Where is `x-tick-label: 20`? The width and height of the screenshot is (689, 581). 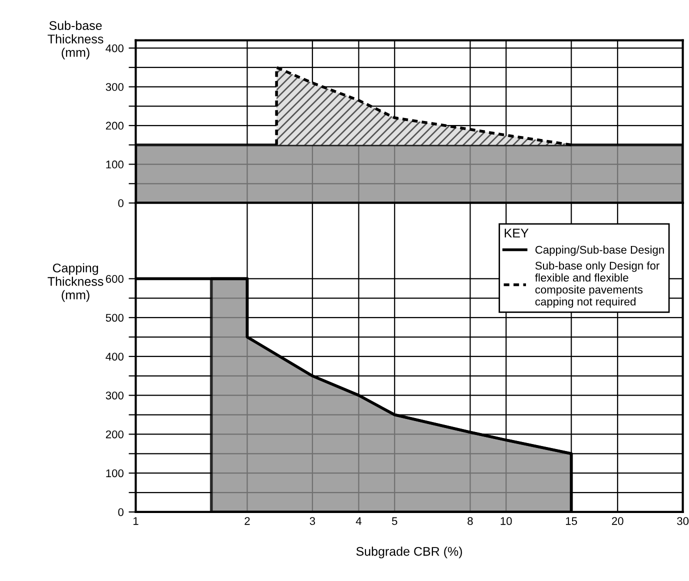
x-tick-label: 20 is located at coordinates (618, 521).